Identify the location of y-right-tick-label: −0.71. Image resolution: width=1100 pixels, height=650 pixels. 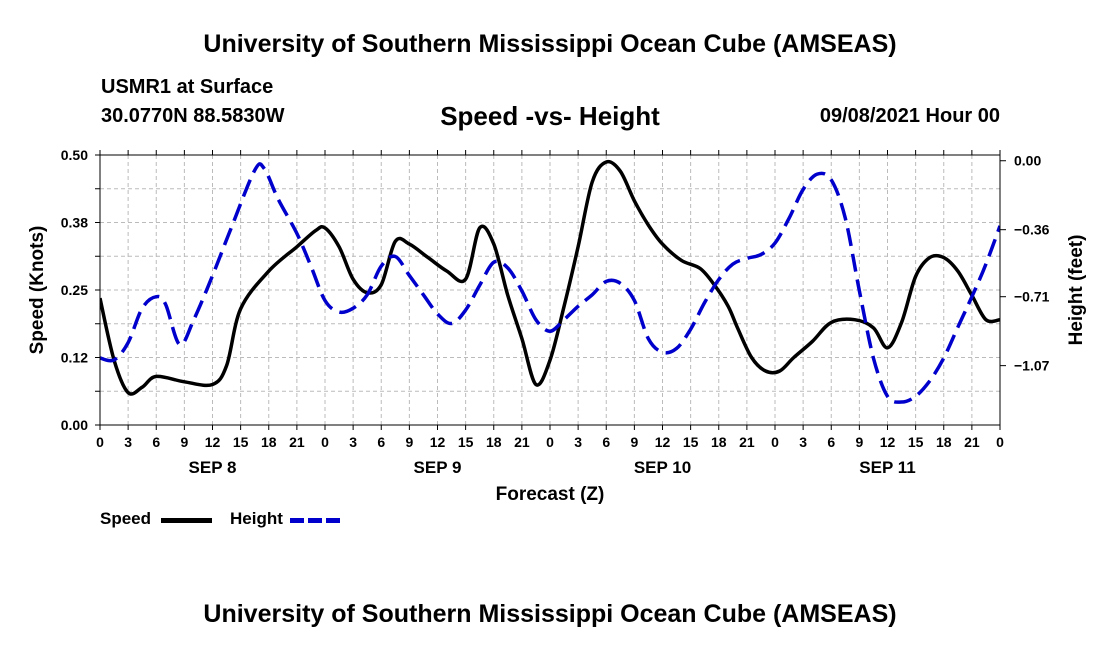
(1032, 297).